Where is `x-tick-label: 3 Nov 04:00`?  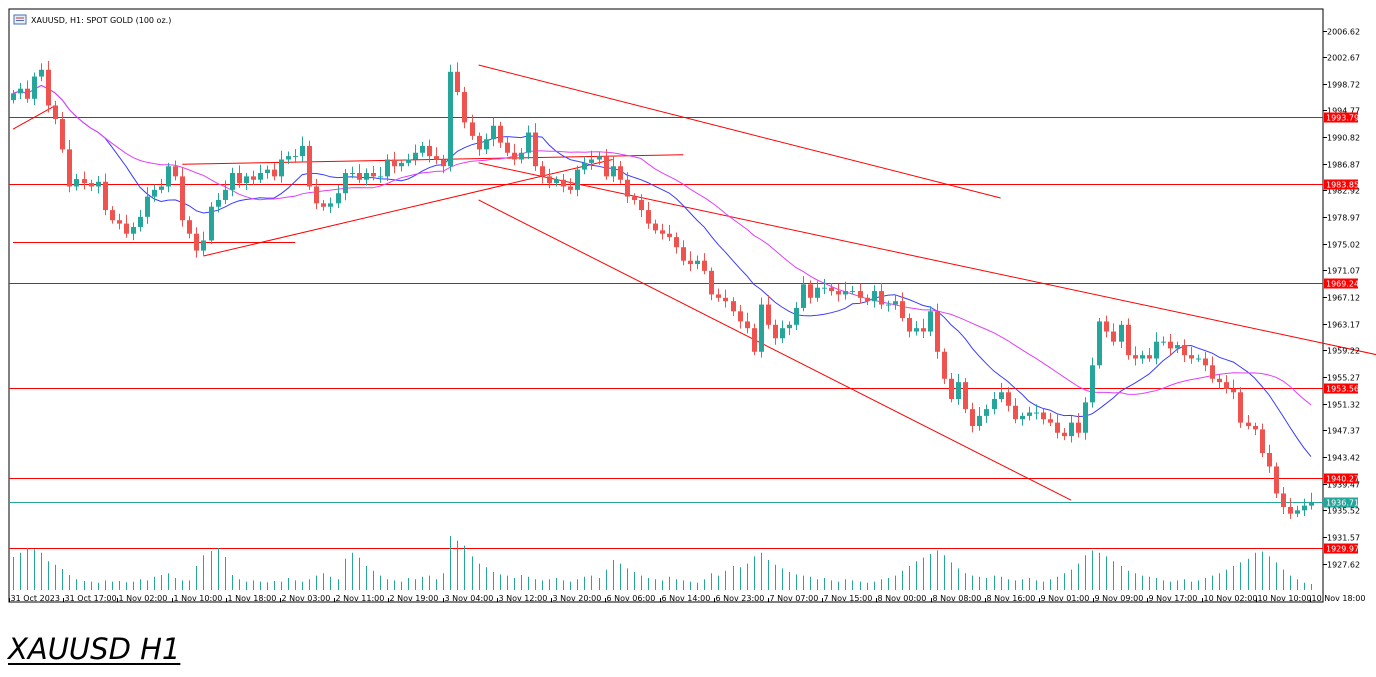
x-tick-label: 3 Nov 04:00 is located at coordinates (469, 598).